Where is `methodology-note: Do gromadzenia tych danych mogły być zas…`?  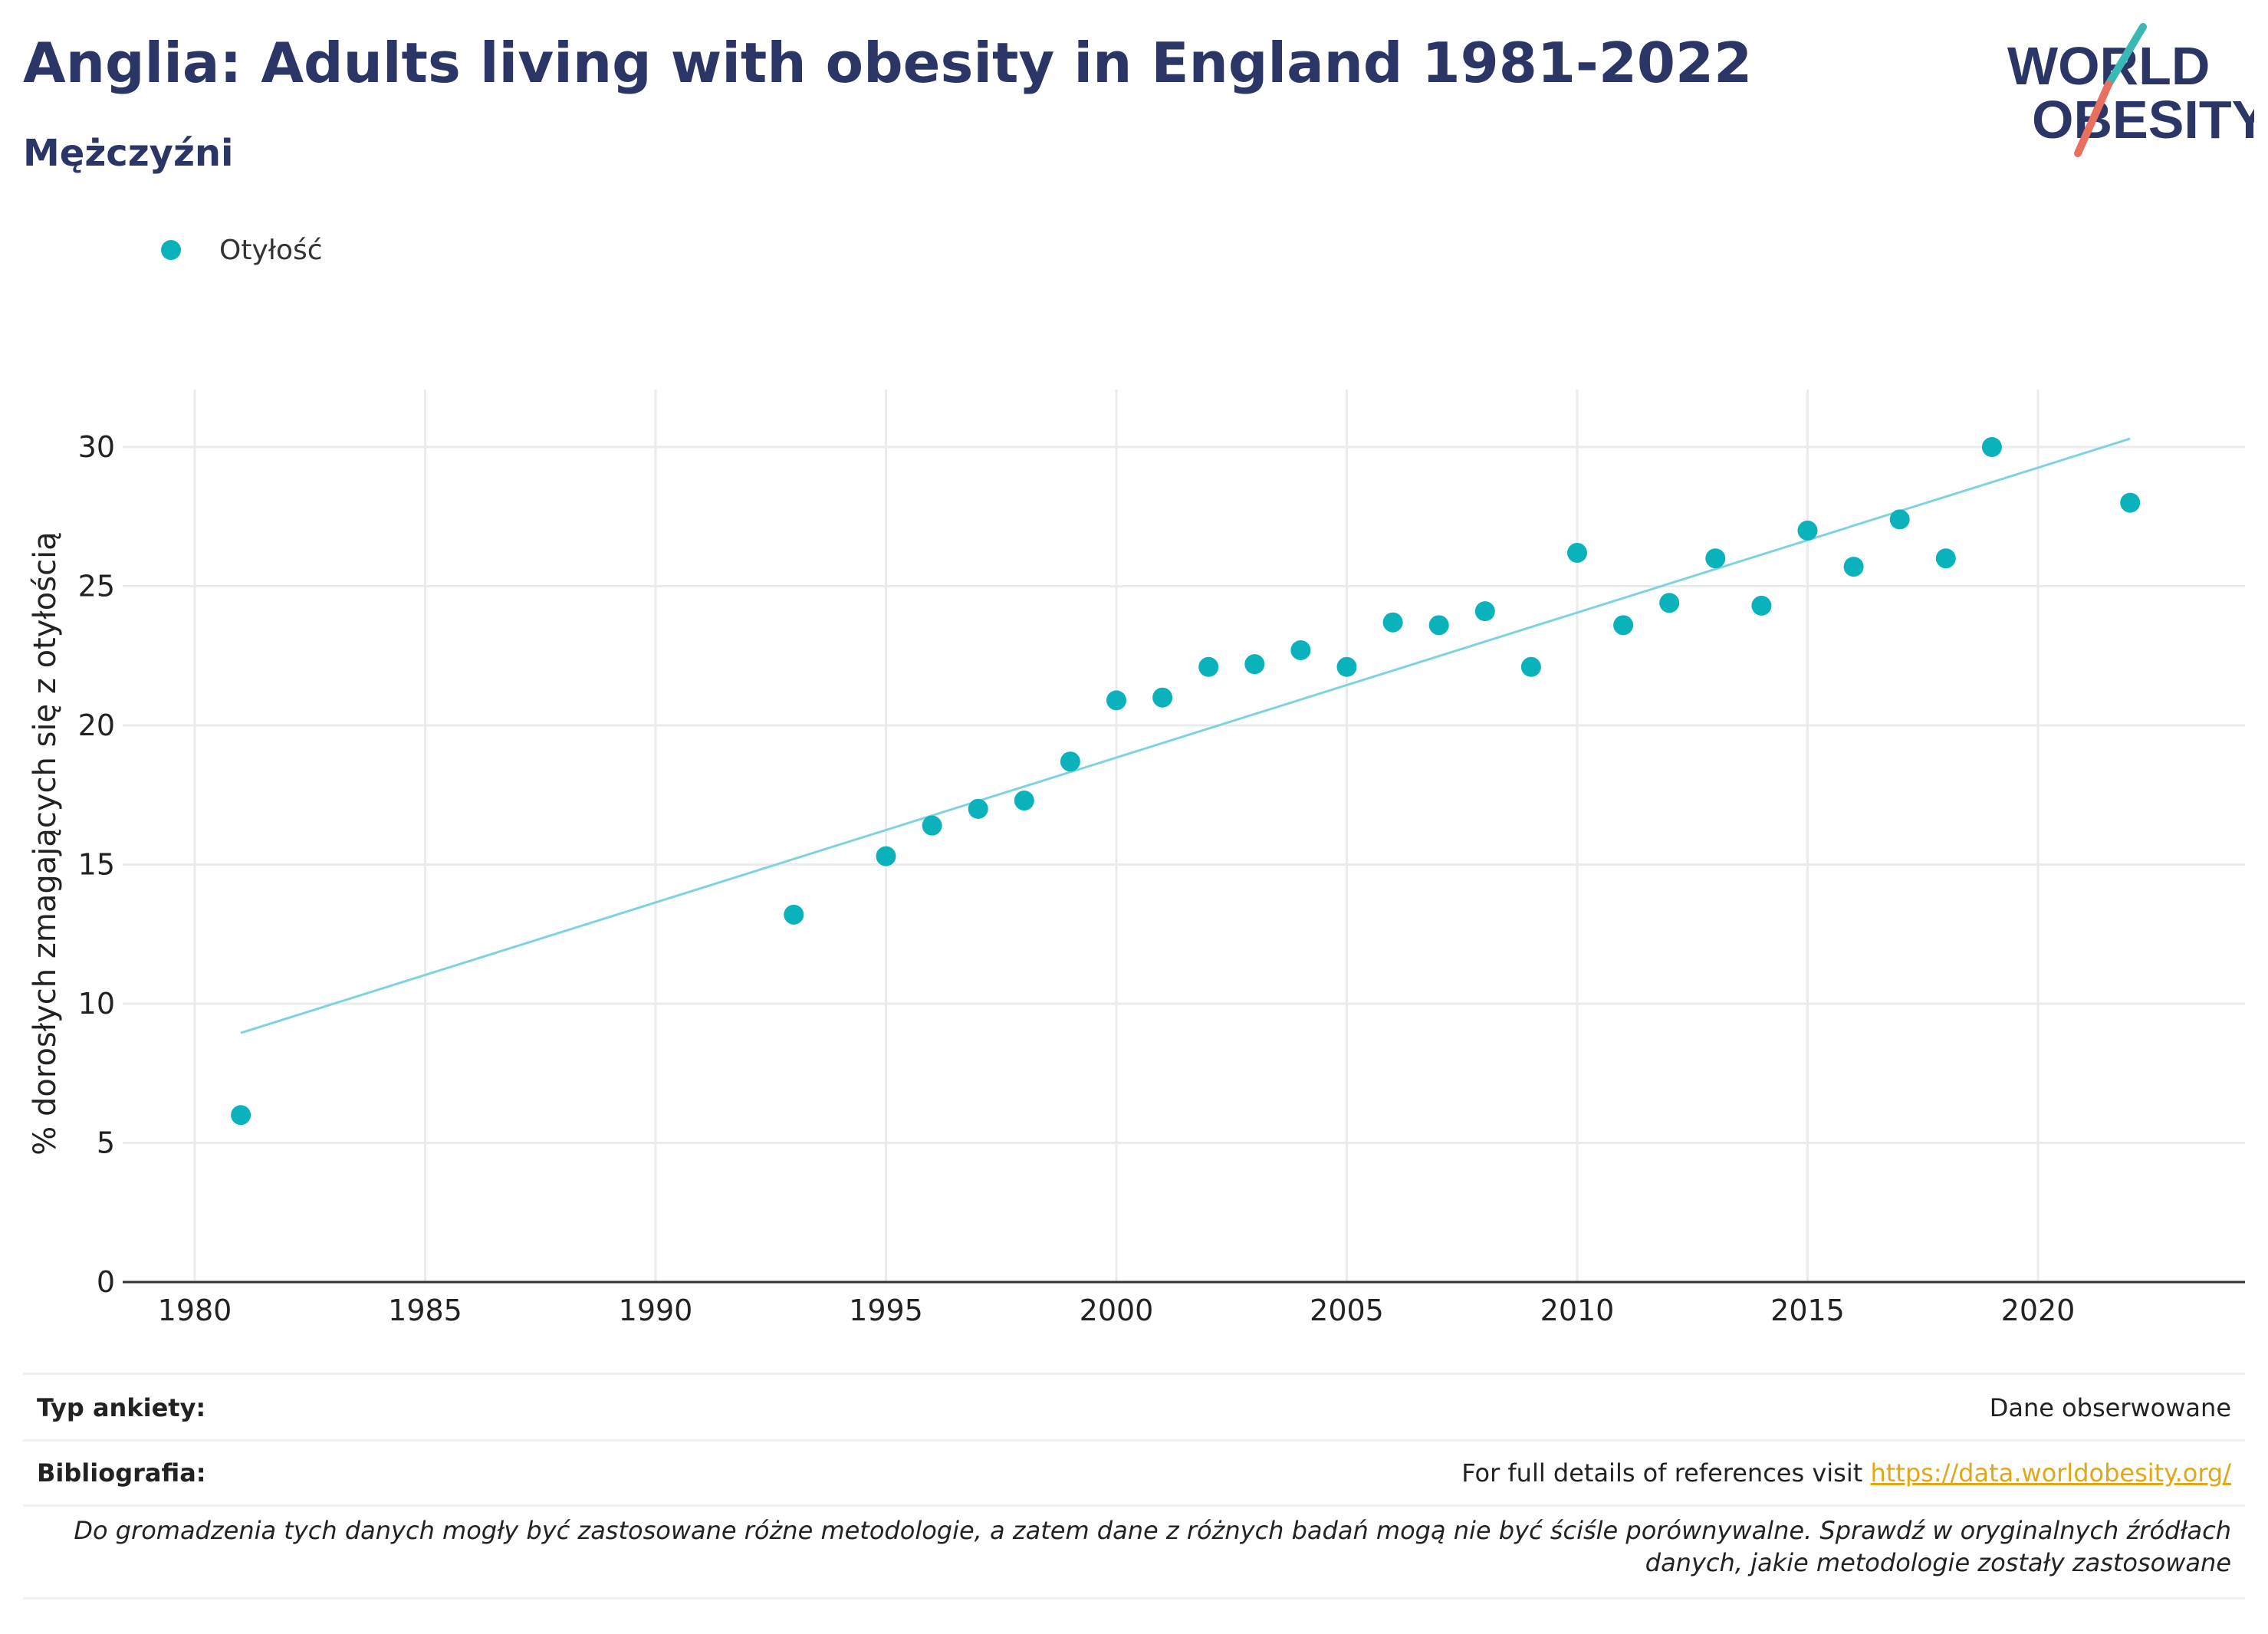
methodology-note: Do gromadzenia tych danych mogły być zas… is located at coordinates (1127, 1547).